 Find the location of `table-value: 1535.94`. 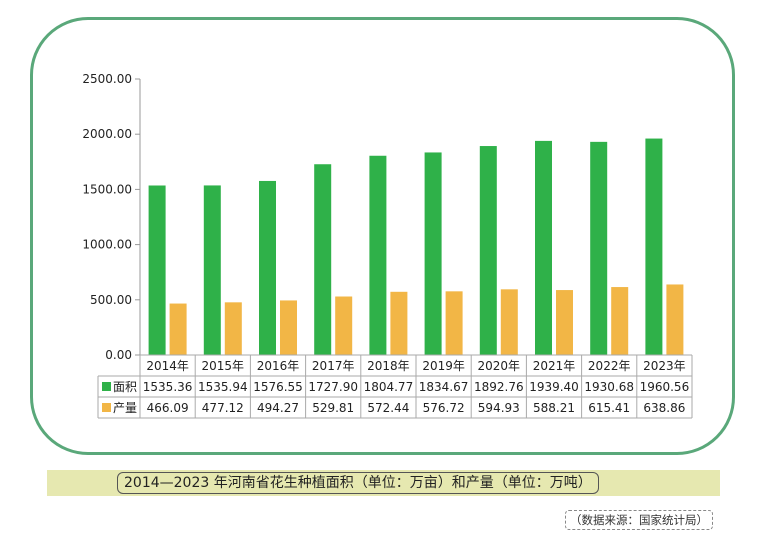

table-value: 1535.94 is located at coordinates (223, 387).